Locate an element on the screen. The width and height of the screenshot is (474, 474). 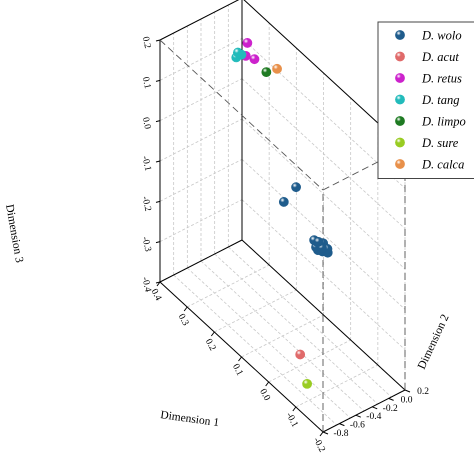
front-top-dashed-edge is located at coordinates (364, 169).